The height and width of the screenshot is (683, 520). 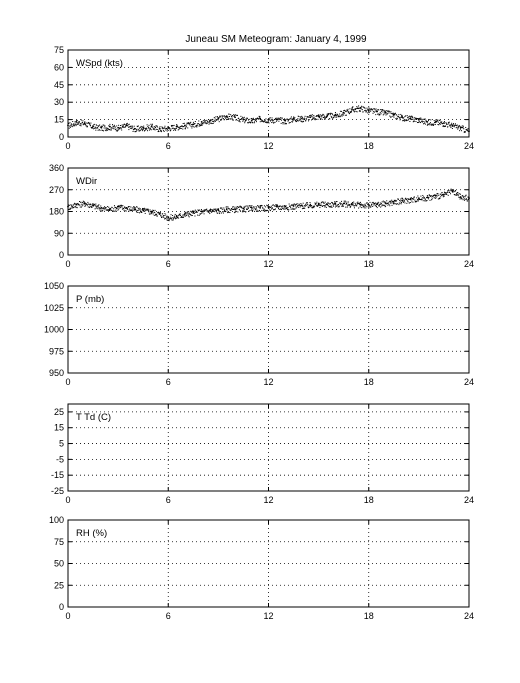 What do you see at coordinates (268, 500) in the screenshot?
I see `x-tick-label: 12` at bounding box center [268, 500].